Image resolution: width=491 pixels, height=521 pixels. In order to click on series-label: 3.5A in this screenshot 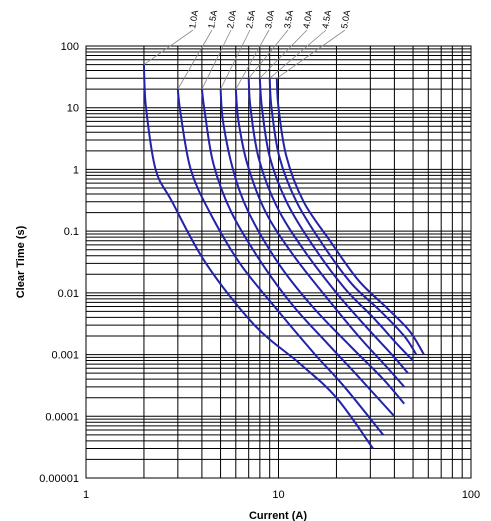, I will do `click(288, 19)`.